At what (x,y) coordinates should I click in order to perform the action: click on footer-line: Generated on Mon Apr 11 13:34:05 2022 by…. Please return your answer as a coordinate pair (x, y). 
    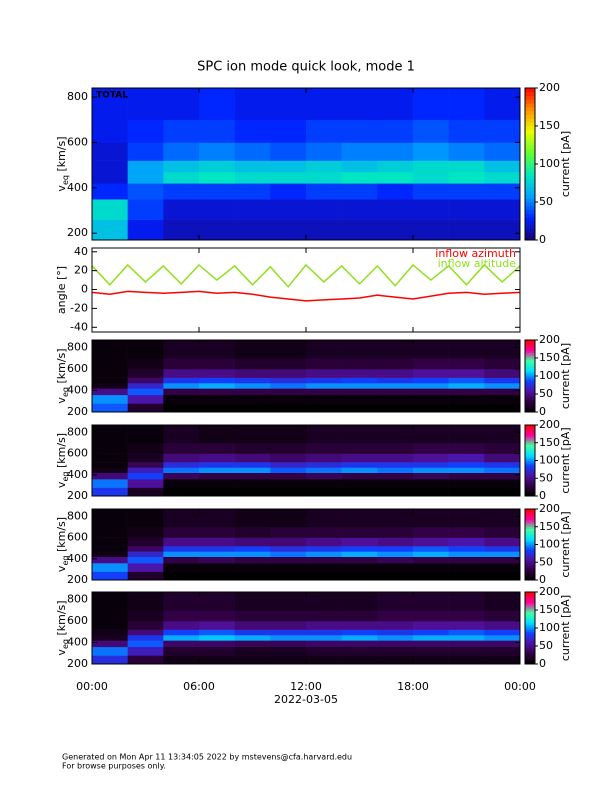
    Looking at the image, I should click on (207, 757).